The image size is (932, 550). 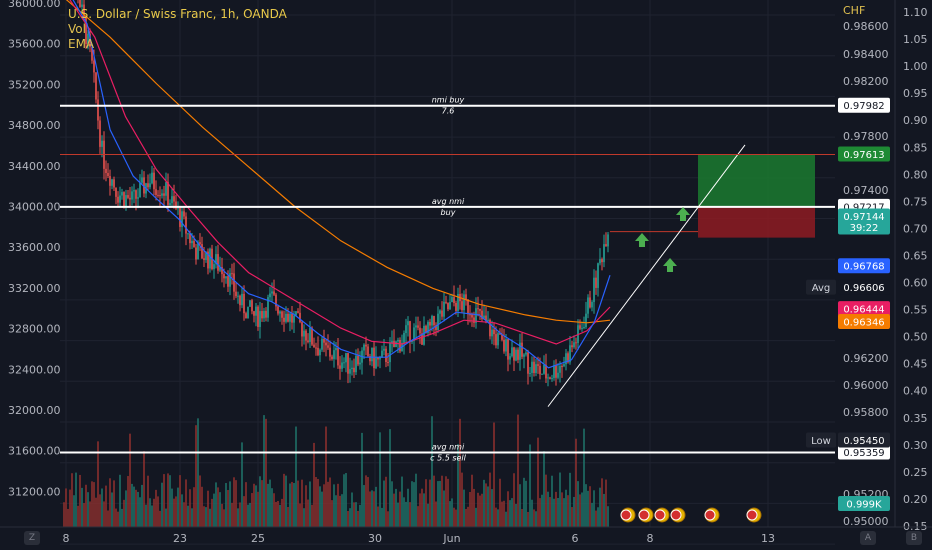 What do you see at coordinates (34, 369) in the screenshot?
I see `left-axis-tick: 32400.00` at bounding box center [34, 369].